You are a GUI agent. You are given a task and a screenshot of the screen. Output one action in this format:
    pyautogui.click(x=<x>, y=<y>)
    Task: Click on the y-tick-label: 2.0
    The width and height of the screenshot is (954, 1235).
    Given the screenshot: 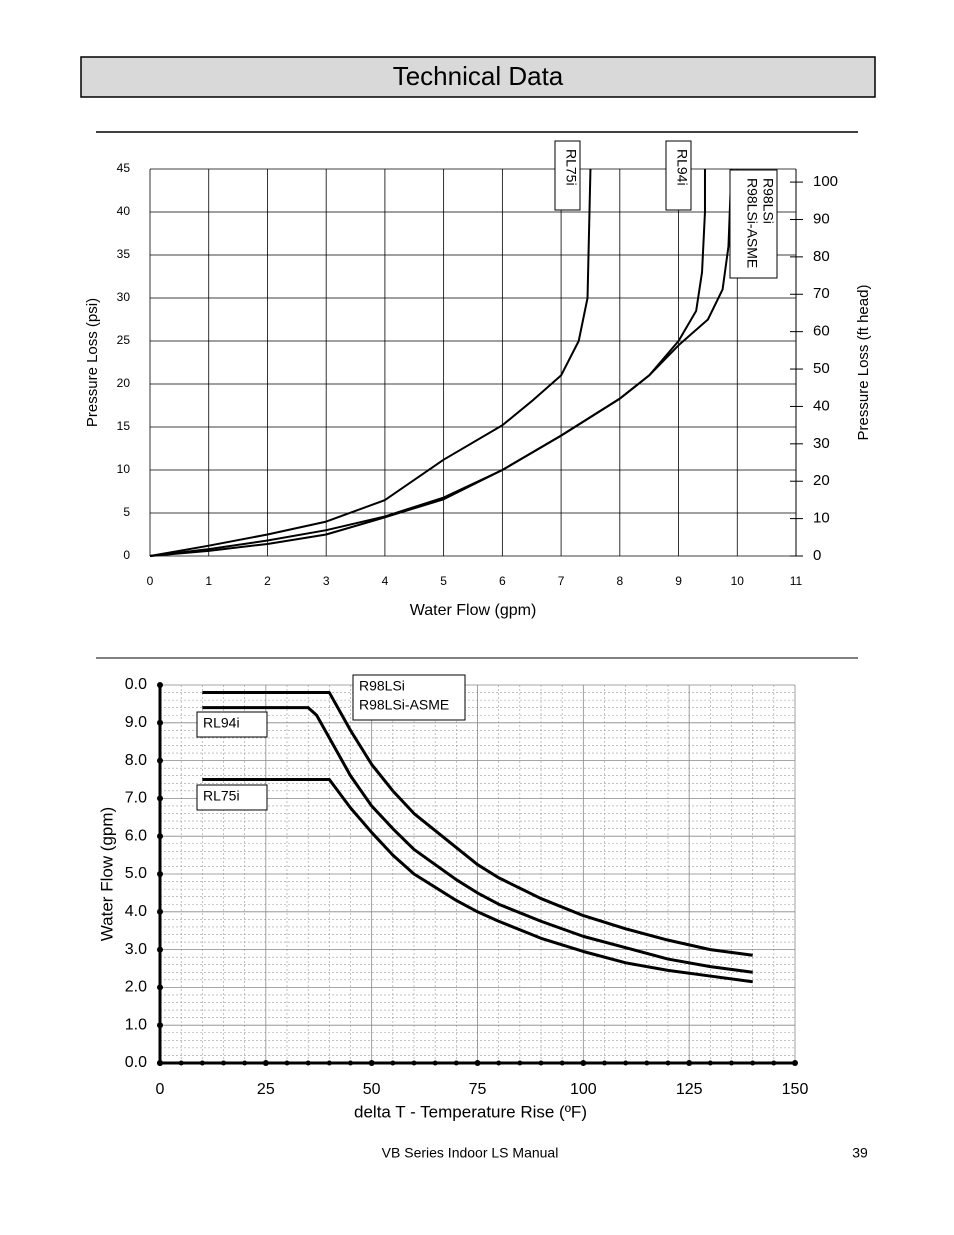 What is the action you would take?
    pyautogui.click(x=136, y=987)
    